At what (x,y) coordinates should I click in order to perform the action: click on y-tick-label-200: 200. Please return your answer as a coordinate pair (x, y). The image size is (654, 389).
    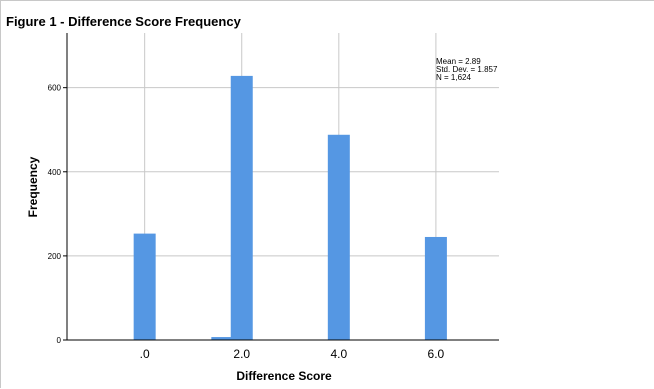
    Looking at the image, I should click on (55, 256).